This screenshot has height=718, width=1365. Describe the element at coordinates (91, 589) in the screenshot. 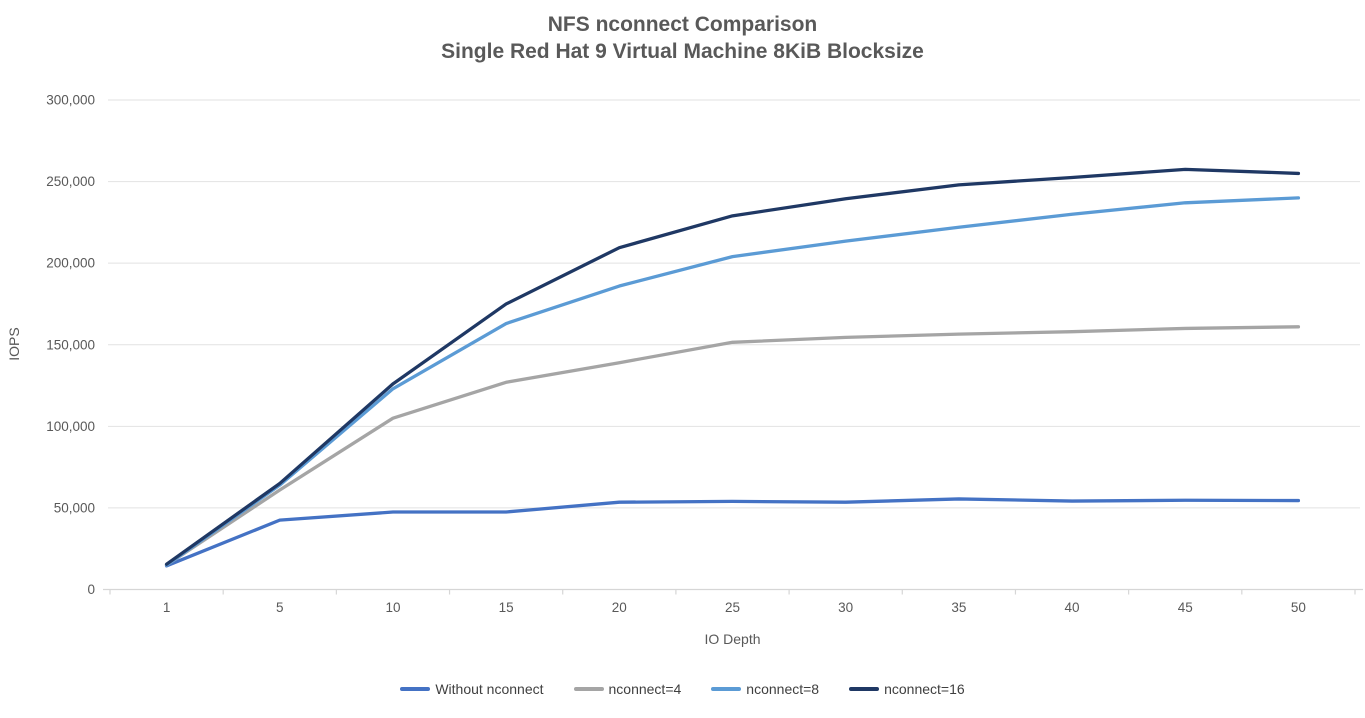

I see `y-tick-label: 0` at that location.